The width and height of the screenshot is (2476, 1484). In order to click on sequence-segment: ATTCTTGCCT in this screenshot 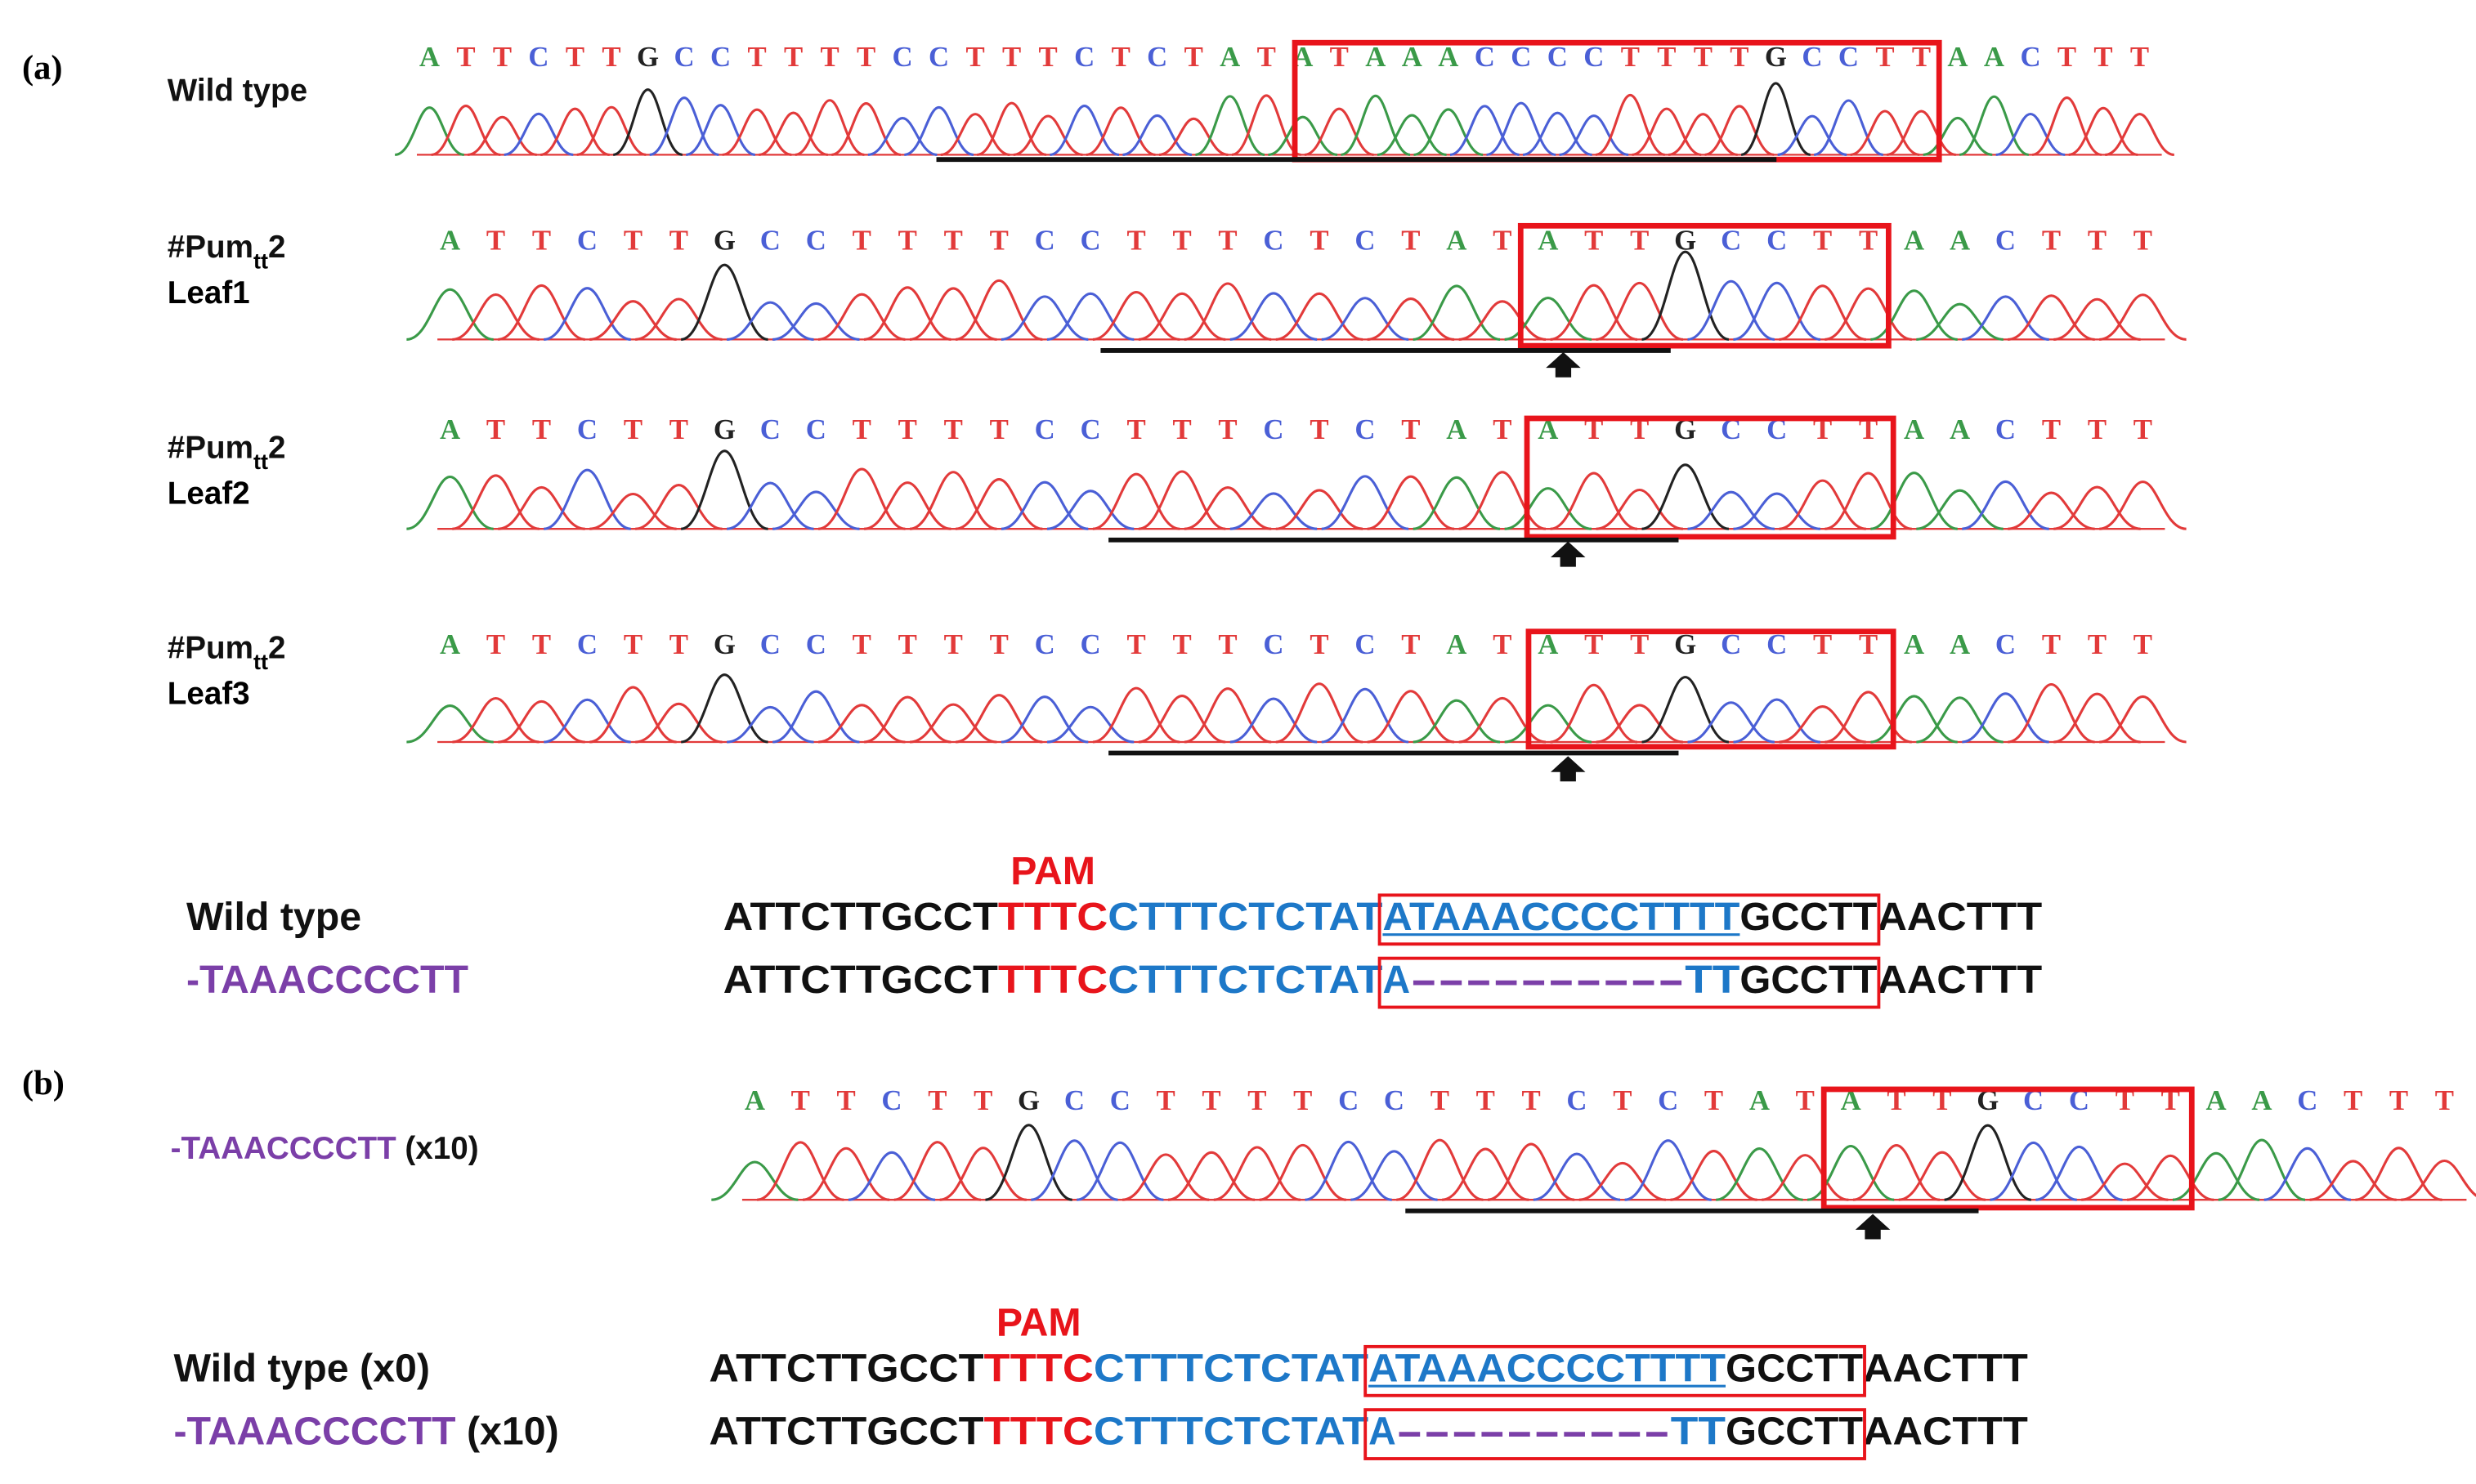, I will do `click(860, 980)`.